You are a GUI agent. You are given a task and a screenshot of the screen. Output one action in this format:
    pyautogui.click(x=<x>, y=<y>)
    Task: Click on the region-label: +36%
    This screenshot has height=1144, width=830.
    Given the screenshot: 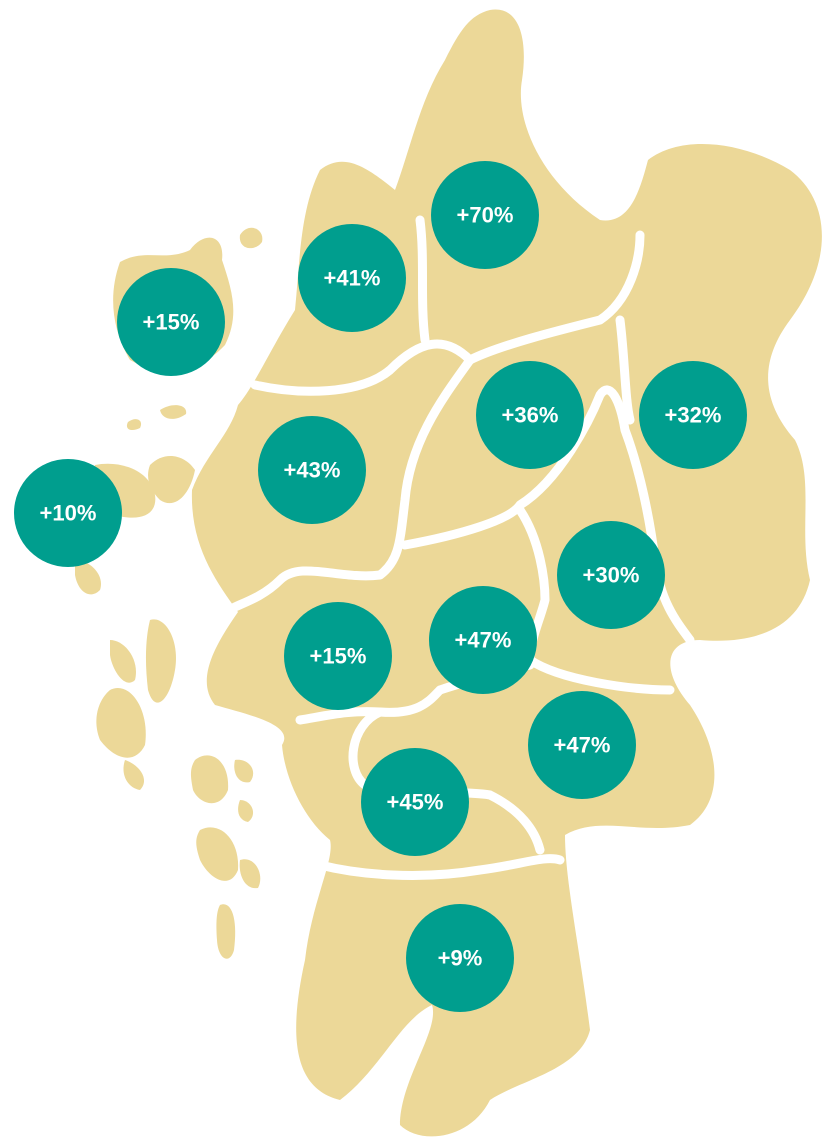 What is the action you would take?
    pyautogui.click(x=530, y=415)
    